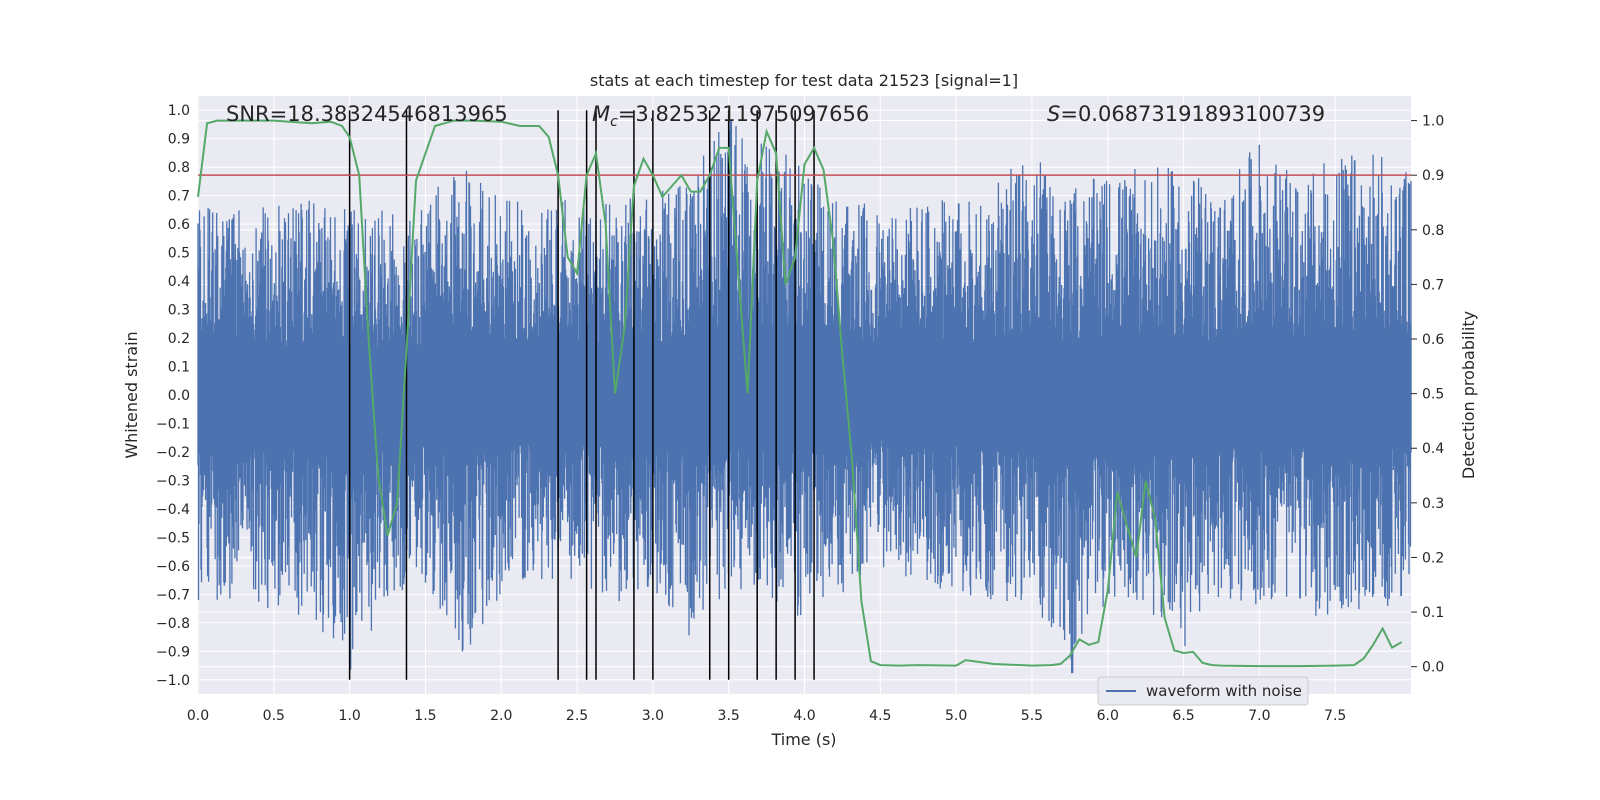 The width and height of the screenshot is (1600, 800). I want to click on left-y-axis-label: Whitened strain, so click(131, 394).